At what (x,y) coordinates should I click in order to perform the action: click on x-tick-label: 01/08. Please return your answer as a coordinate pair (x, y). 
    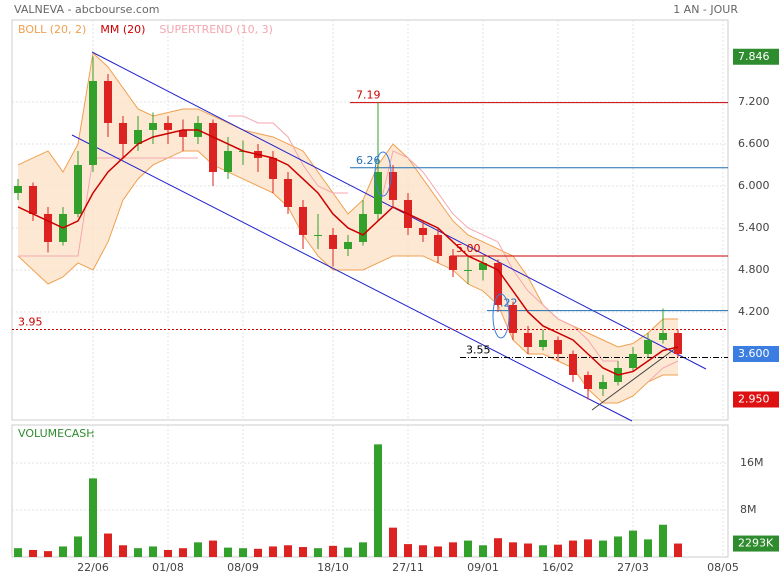
    Looking at the image, I should click on (168, 567).